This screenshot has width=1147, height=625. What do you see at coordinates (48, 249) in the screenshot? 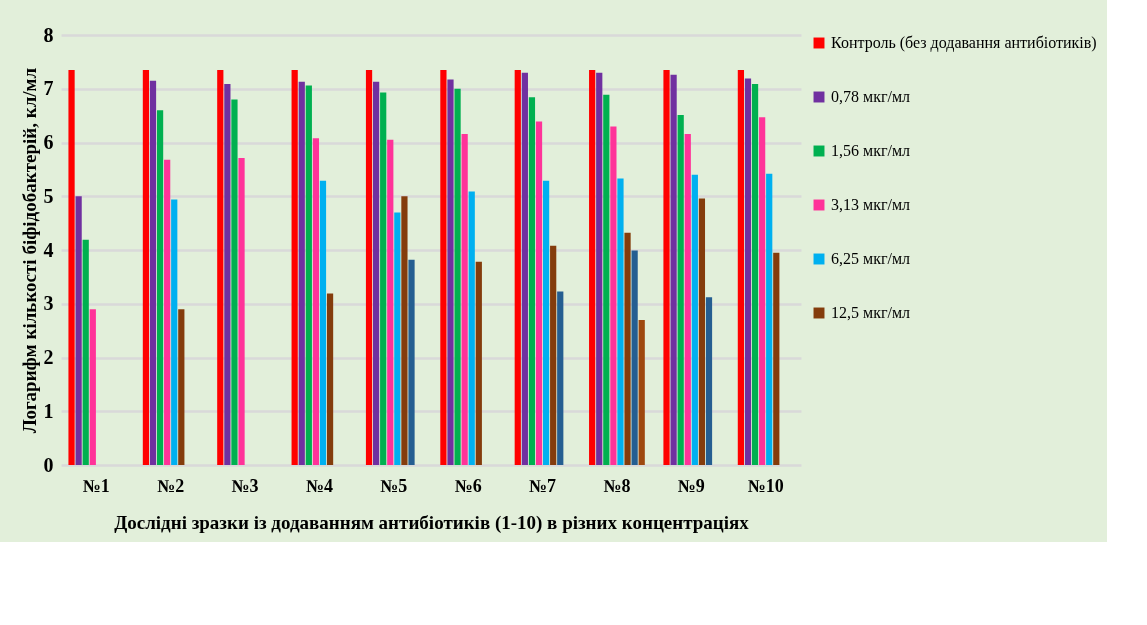
I see `y-tick-label: 4` at bounding box center [48, 249].